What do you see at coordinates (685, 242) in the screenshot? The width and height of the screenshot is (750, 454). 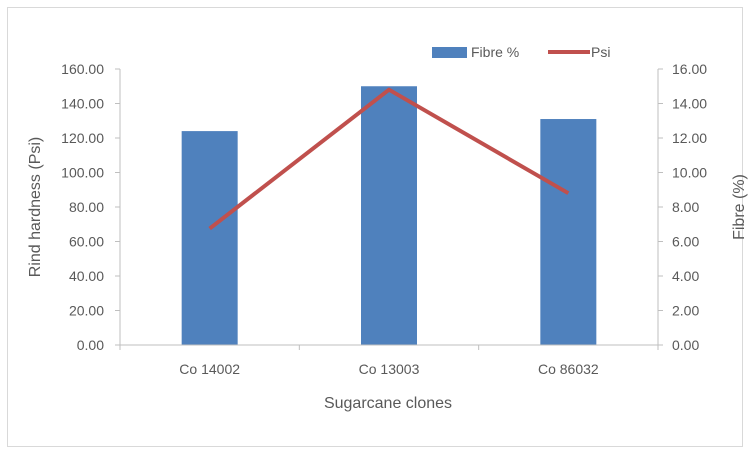 I see `right-tick-label: 6.00` at bounding box center [685, 242].